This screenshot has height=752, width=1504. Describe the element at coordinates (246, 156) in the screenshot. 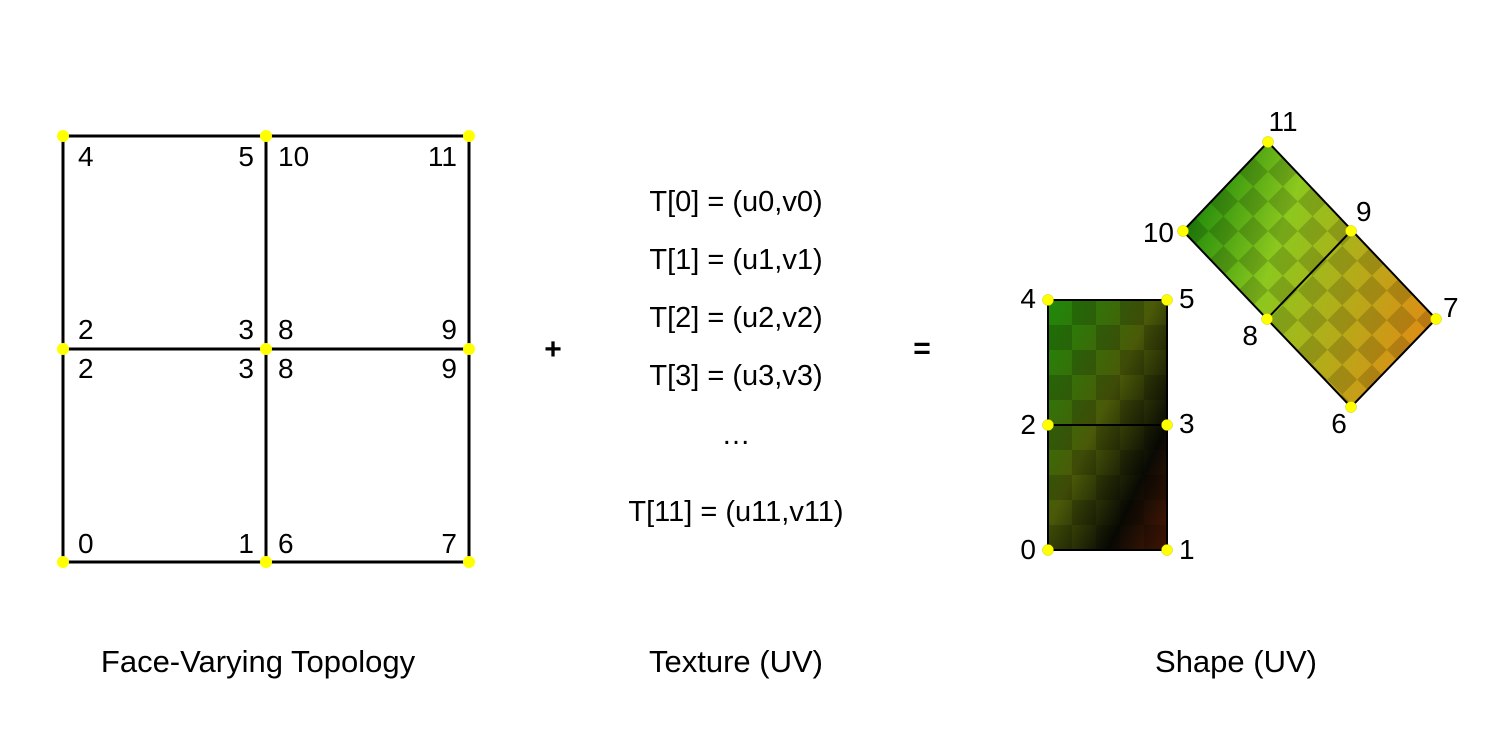

I see `face-vertex-label: 5` at that location.